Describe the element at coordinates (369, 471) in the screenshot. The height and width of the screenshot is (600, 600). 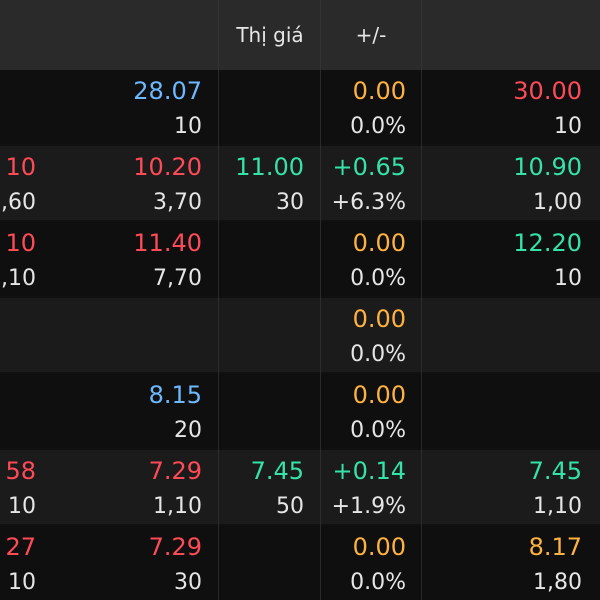
I see `change-value: +0.14` at that location.